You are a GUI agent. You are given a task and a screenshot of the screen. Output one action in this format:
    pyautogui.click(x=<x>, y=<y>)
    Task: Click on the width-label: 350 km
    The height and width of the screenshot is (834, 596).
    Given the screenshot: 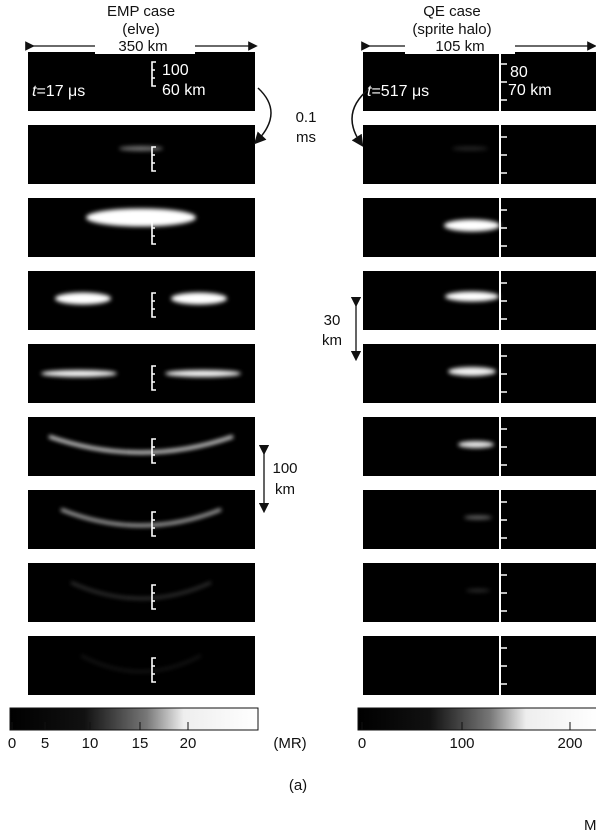 What is the action you would take?
    pyautogui.click(x=142, y=46)
    